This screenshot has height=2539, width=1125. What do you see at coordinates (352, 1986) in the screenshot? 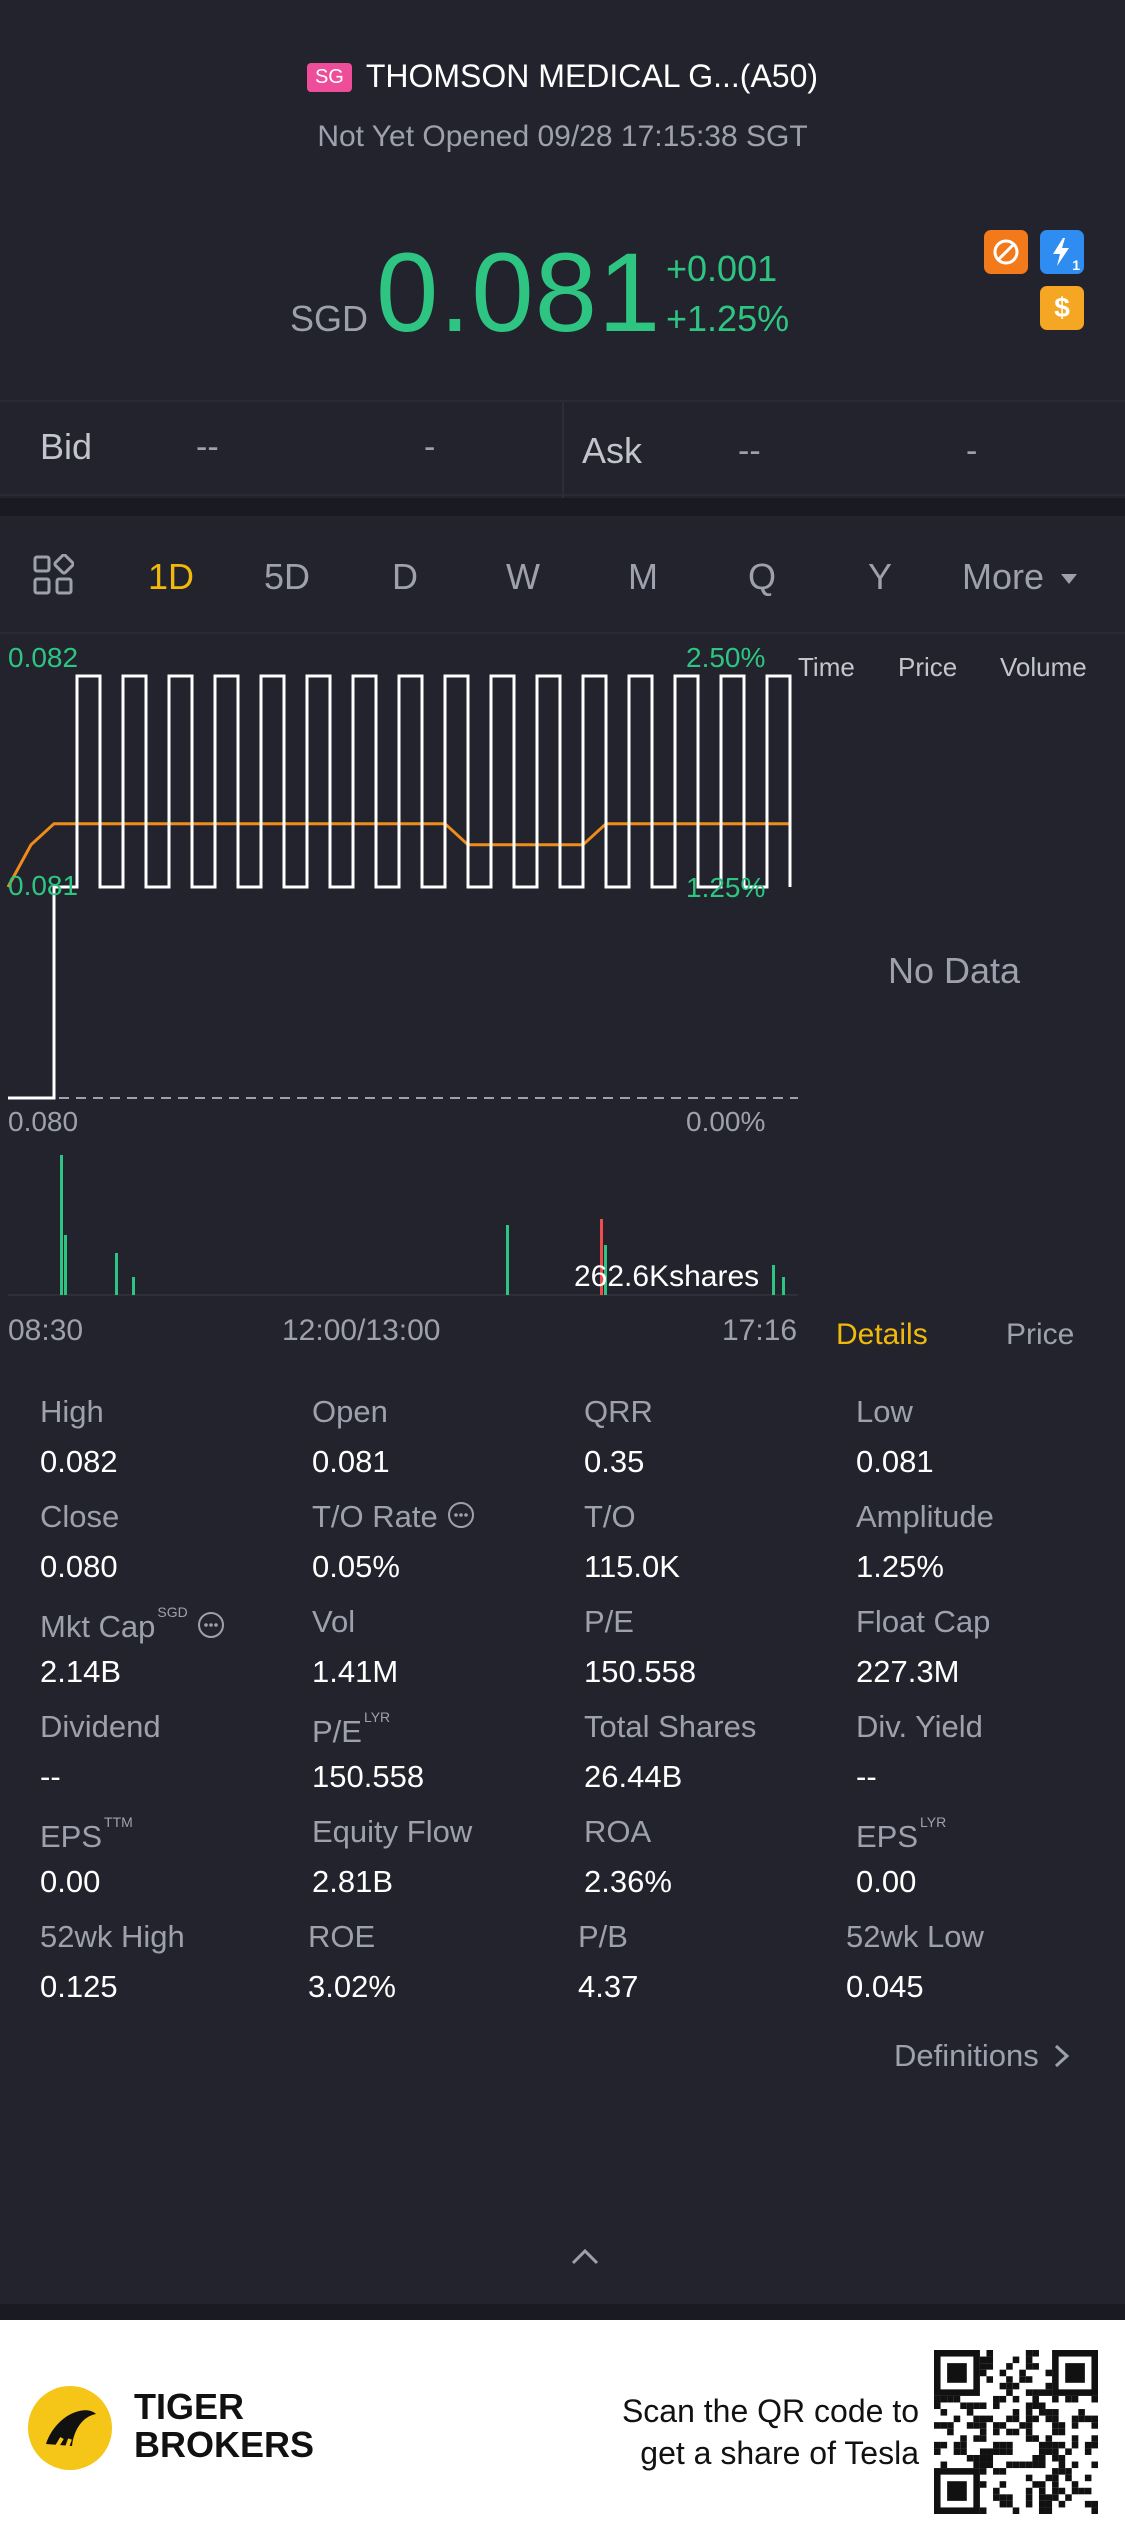
I see `stat-value: 3.02%` at bounding box center [352, 1986].